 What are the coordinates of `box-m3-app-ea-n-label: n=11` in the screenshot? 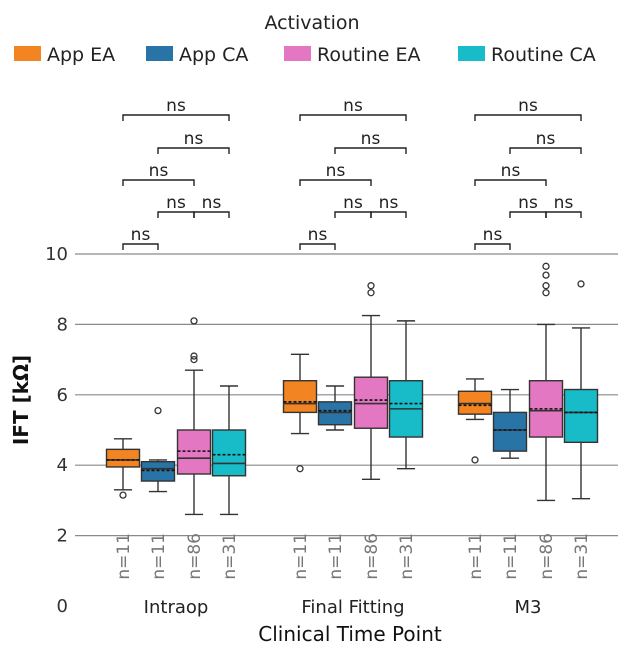 It's located at (476, 556).